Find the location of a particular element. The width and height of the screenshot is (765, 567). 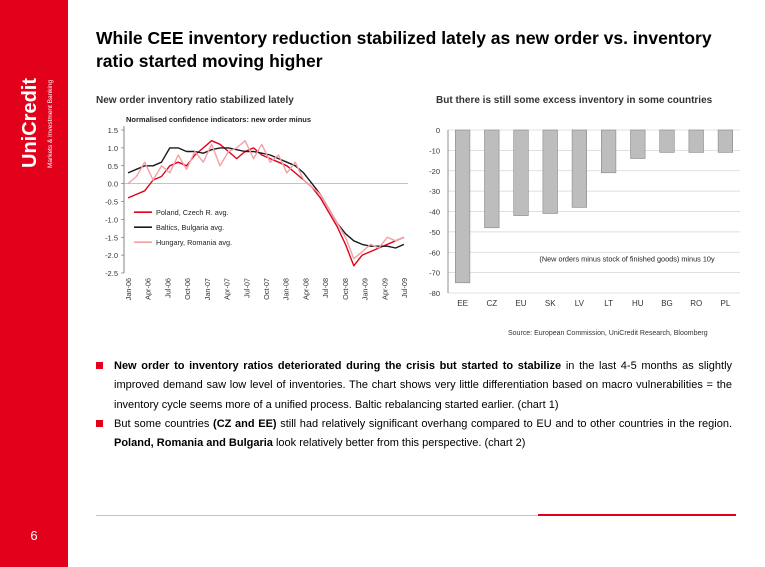

x-tick-label: BG is located at coordinates (667, 303).